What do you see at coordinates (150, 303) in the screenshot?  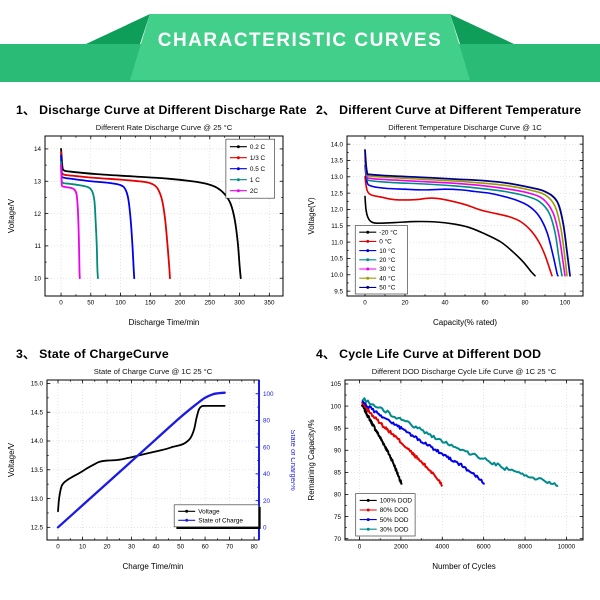 I see `svg-text: 150` at bounding box center [150, 303].